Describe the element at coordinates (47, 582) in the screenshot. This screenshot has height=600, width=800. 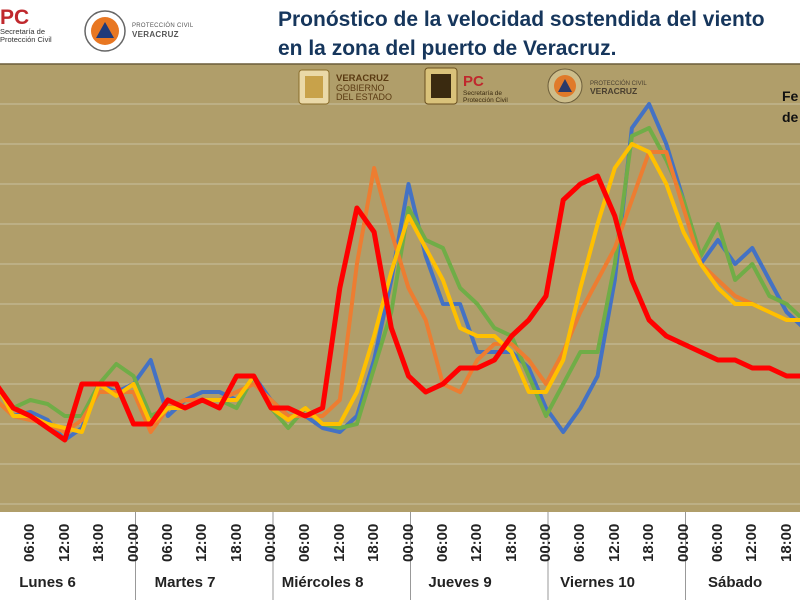
I see `day-label: Lunes 6` at that location.